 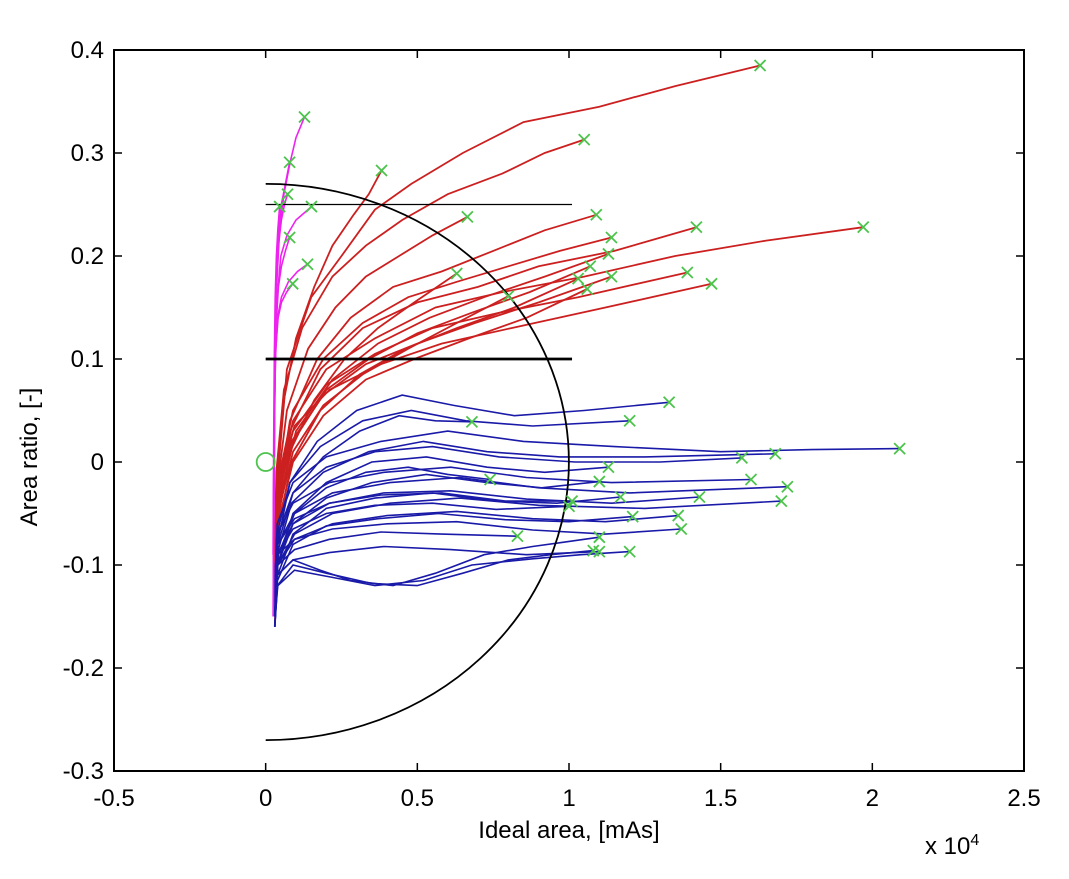 What do you see at coordinates (87, 359) in the screenshot?
I see `y-tick-label: 0.1` at bounding box center [87, 359].